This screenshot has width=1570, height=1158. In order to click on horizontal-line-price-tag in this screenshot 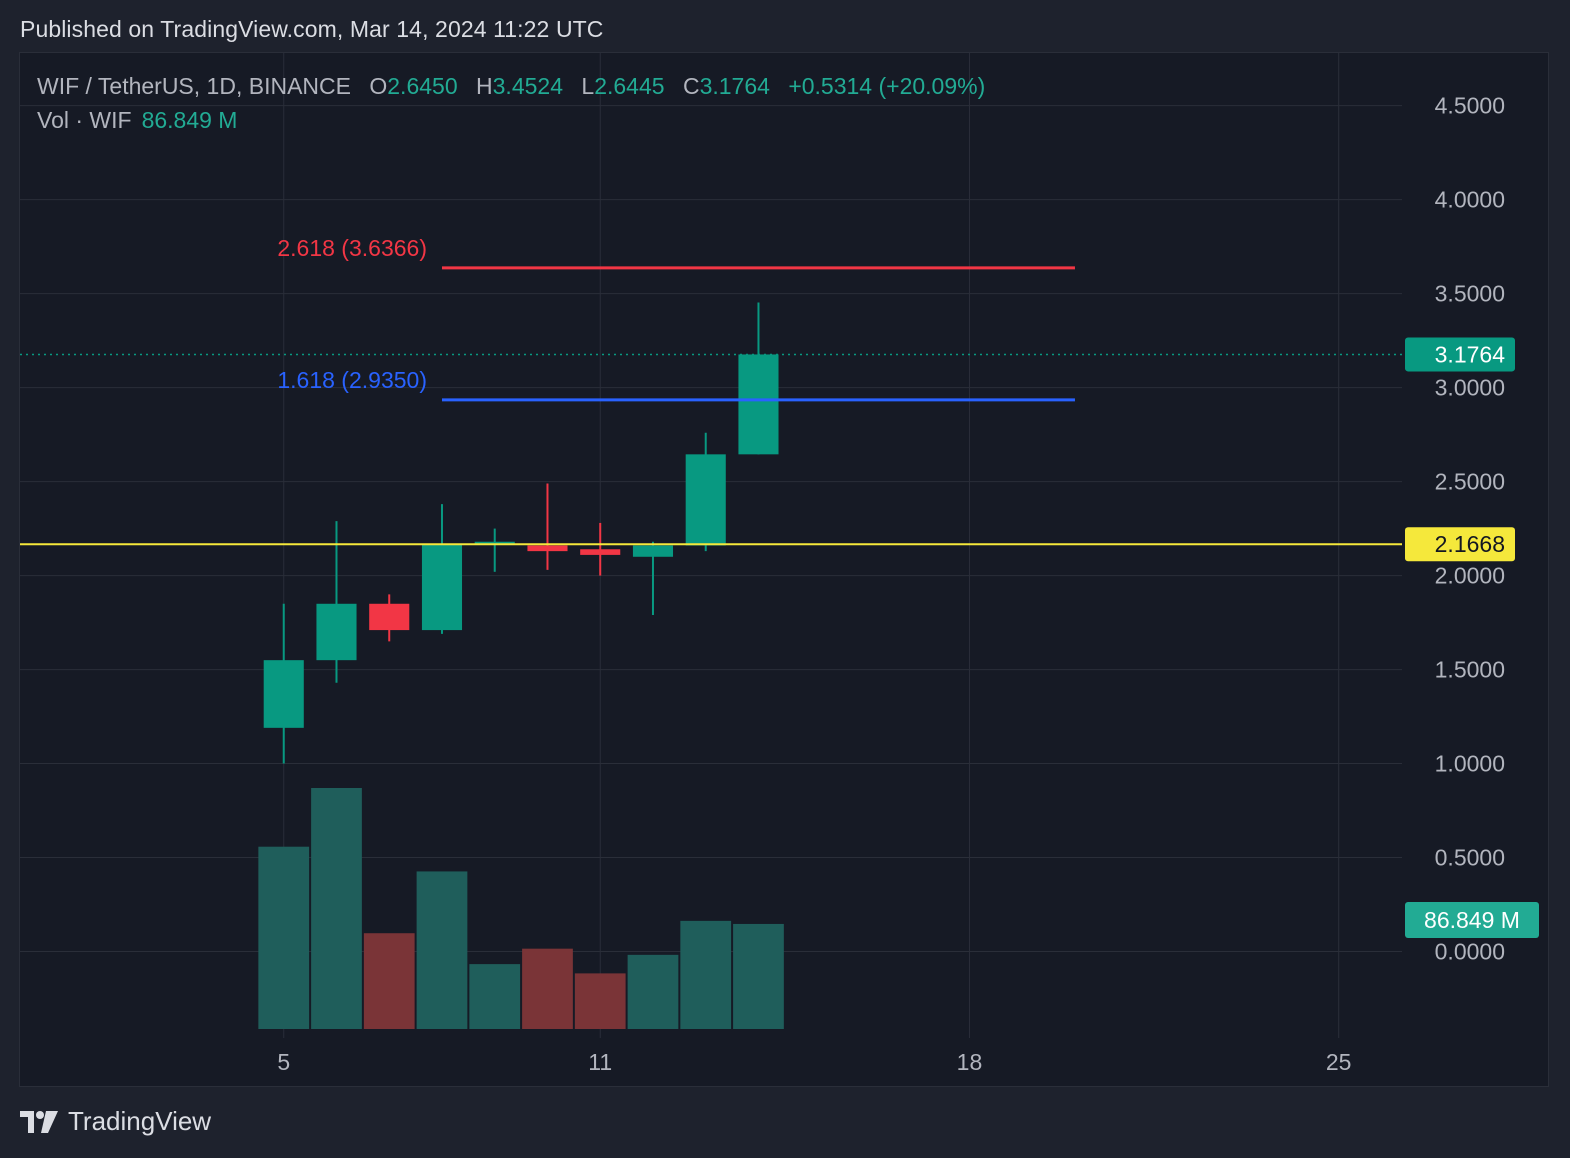, I will do `click(1460, 544)`.